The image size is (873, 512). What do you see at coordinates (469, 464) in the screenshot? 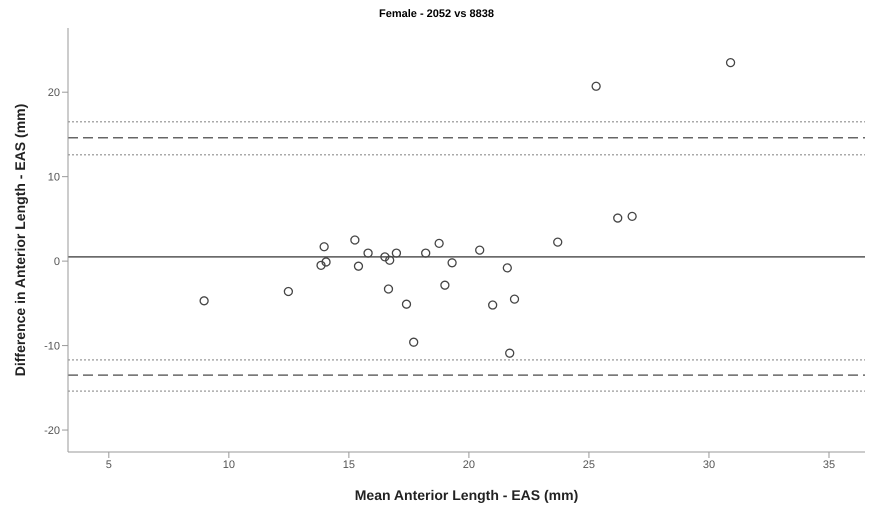
I see `x-tick-label: 20` at bounding box center [469, 464].